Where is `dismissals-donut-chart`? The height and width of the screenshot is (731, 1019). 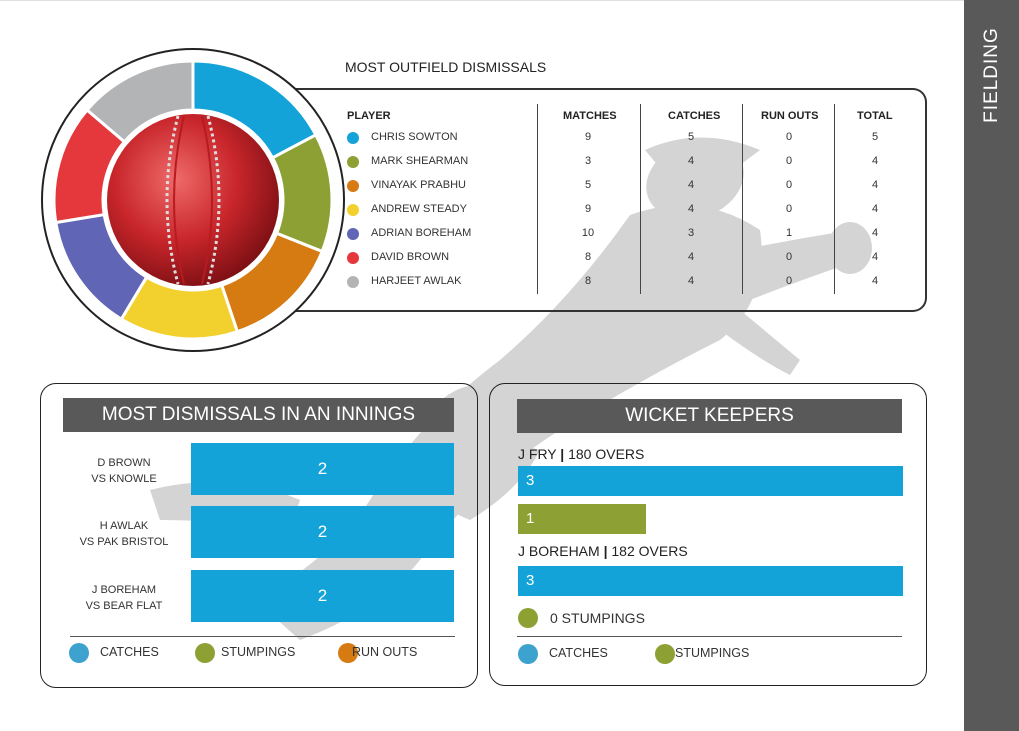
dismissals-donut-chart is located at coordinates (193, 200).